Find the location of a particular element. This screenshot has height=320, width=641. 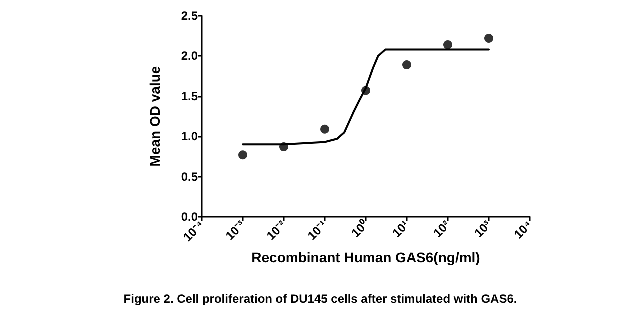

x-tick-label: 10² is located at coordinates (441, 229).